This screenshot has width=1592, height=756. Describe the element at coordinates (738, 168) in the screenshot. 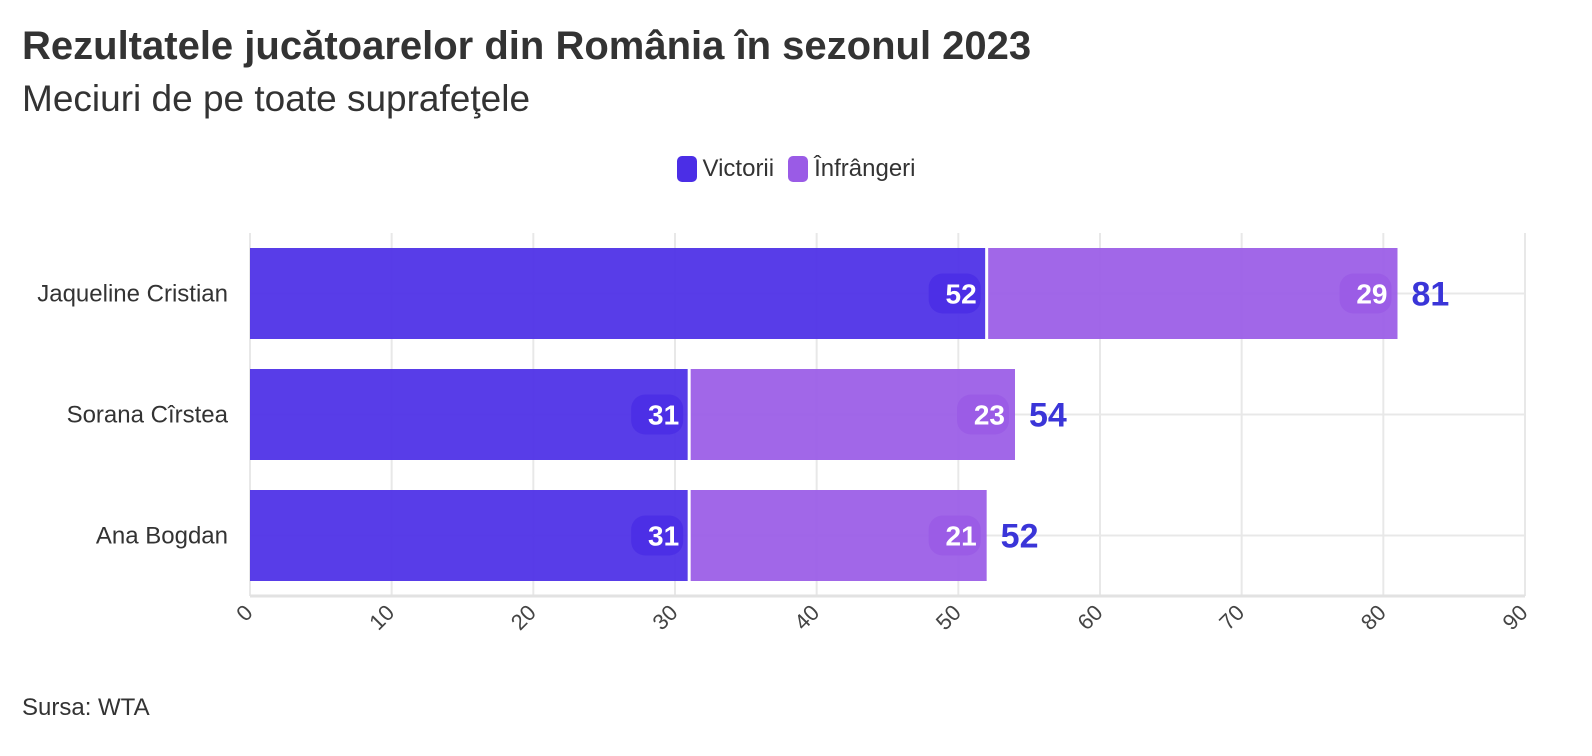

I see `legend-label-wins: Victorii` at that location.